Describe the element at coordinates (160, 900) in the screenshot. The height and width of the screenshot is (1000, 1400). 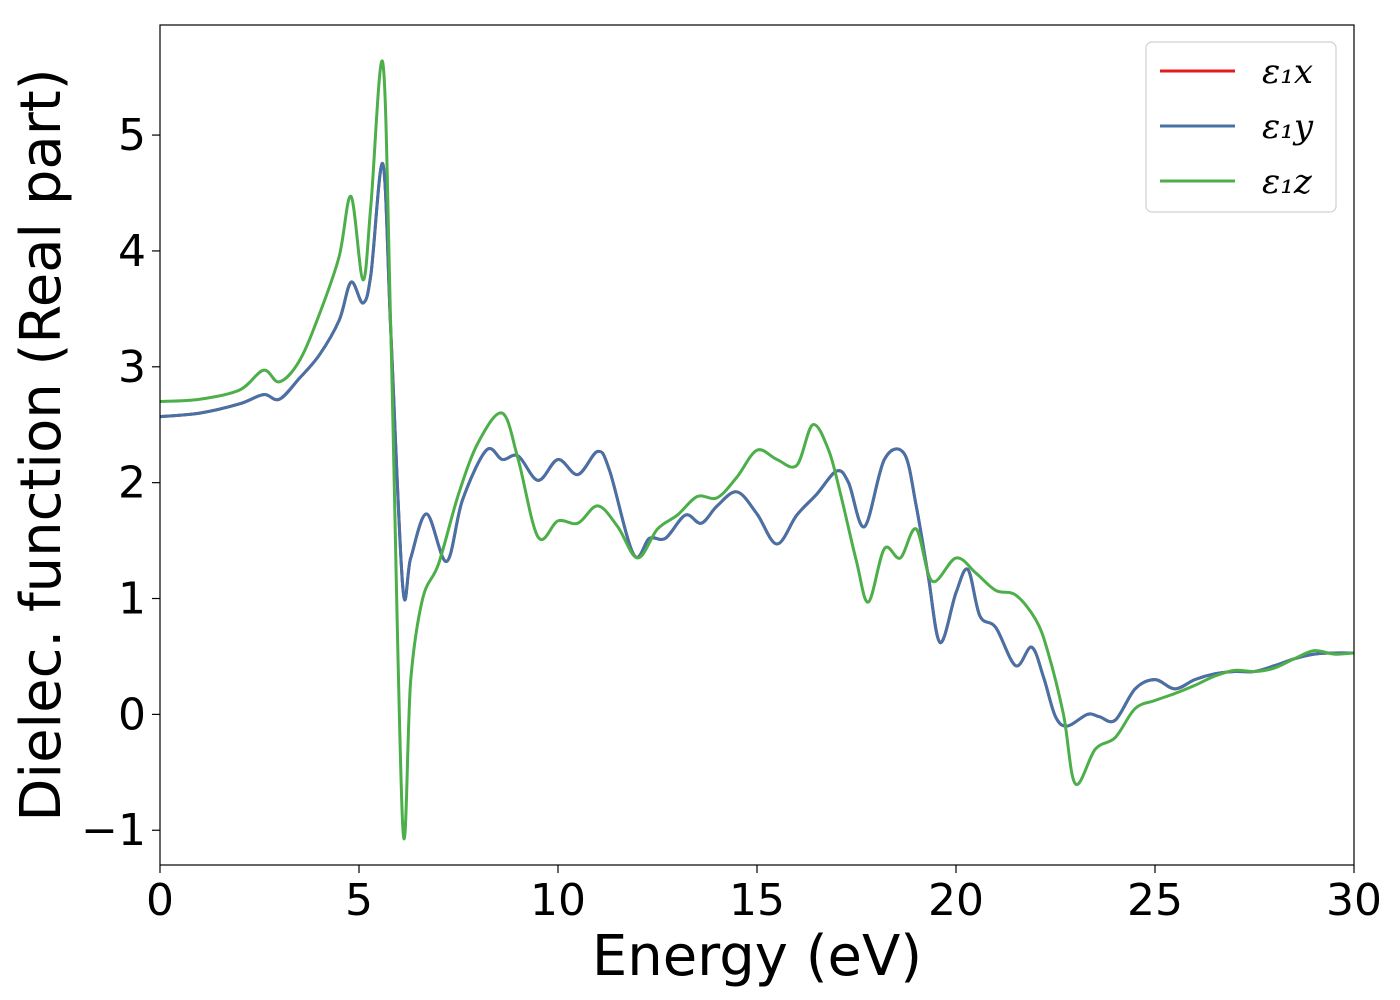
I see `x-tick-label: 0` at that location.